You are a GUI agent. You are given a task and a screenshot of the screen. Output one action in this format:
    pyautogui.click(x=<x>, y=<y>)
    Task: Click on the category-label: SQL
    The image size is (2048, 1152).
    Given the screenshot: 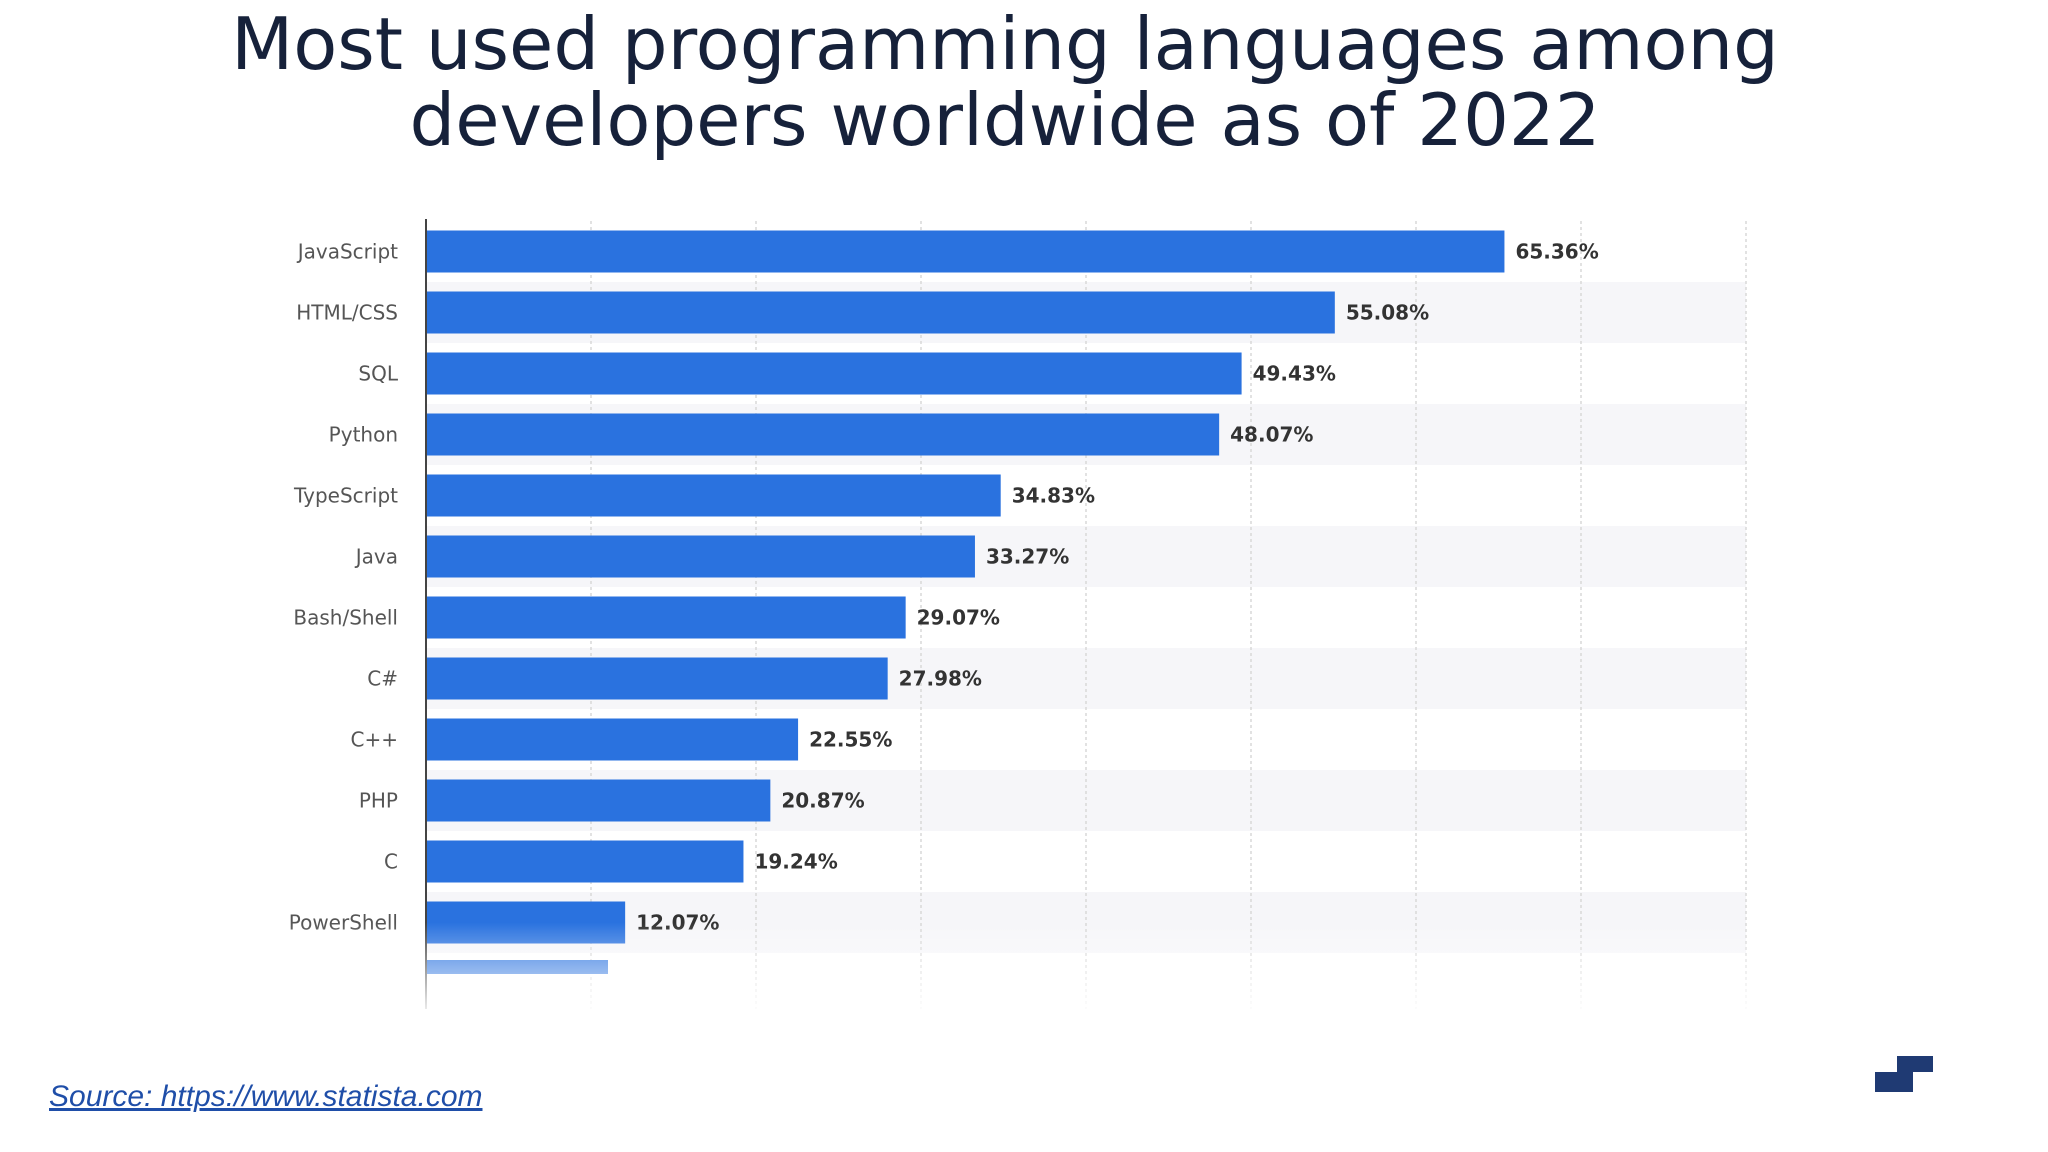 What is the action you would take?
    pyautogui.click(x=378, y=374)
    